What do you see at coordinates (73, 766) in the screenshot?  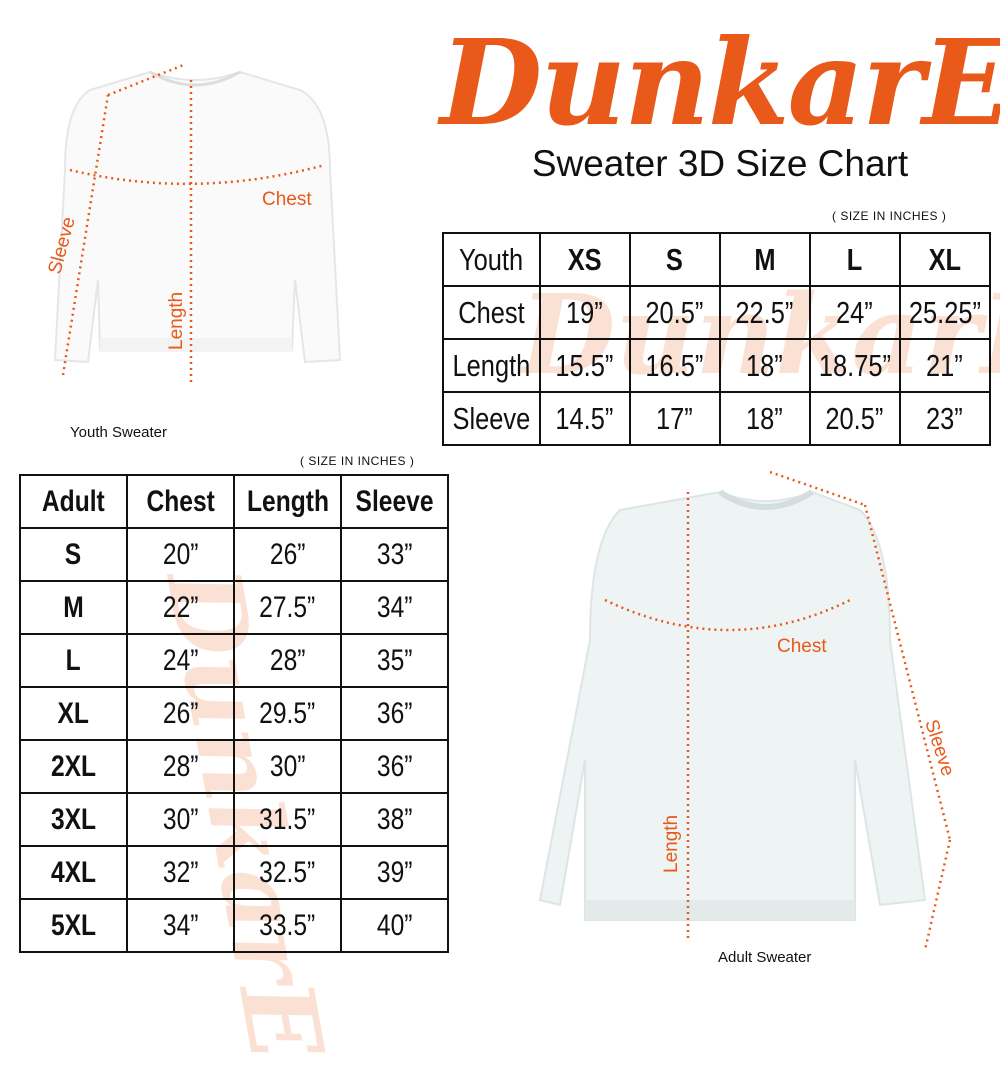 I see `row-label: 2XL` at bounding box center [73, 766].